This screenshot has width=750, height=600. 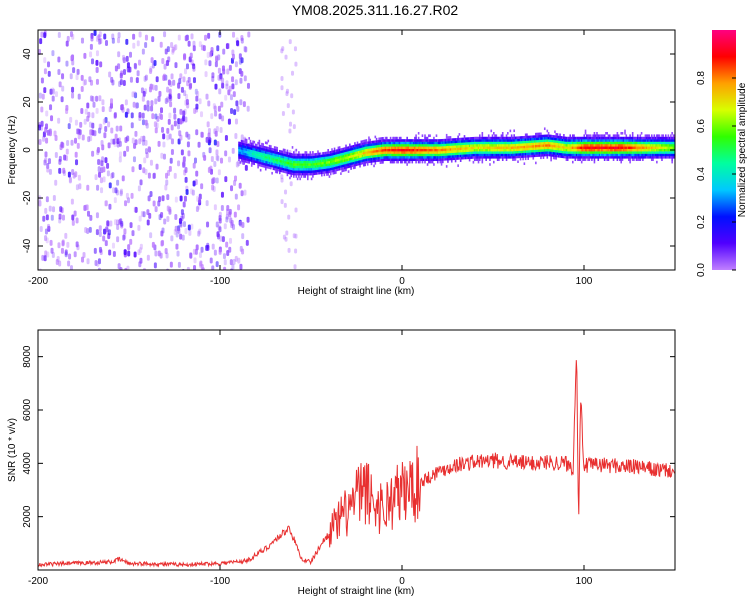 I want to click on x-tick-label: 0, so click(x=402, y=281).